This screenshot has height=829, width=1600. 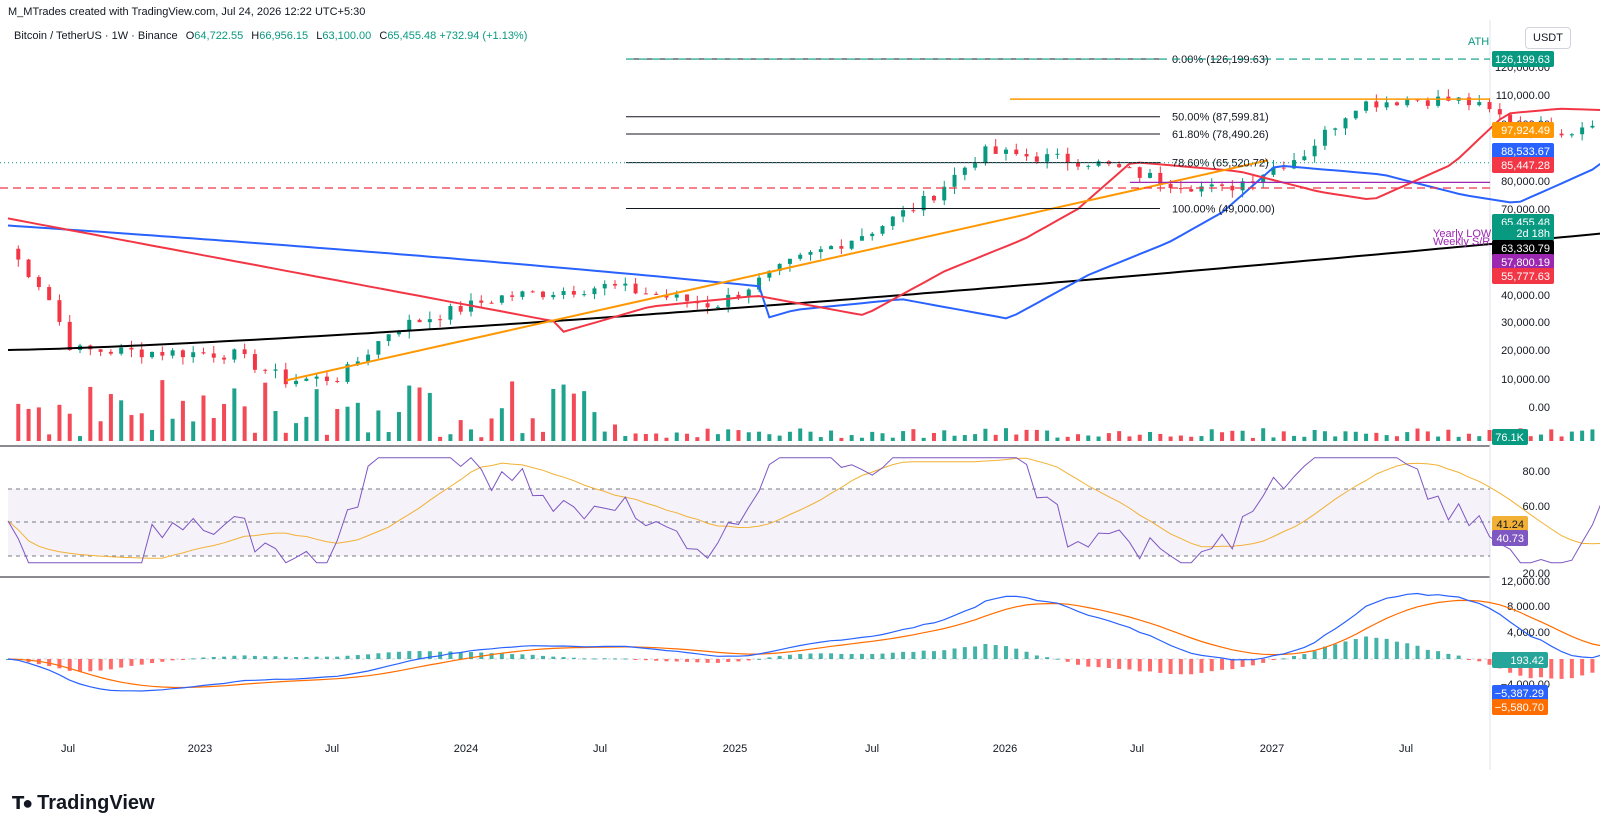 What do you see at coordinates (1220, 60) in the screenshot?
I see `fib-level-label: 0.00% (126,199.63)` at bounding box center [1220, 60].